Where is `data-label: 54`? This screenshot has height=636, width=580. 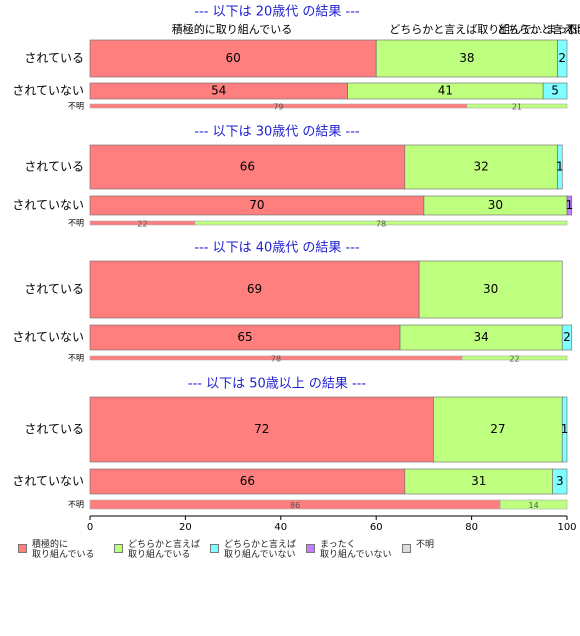 data-label: 54 is located at coordinates (218, 91).